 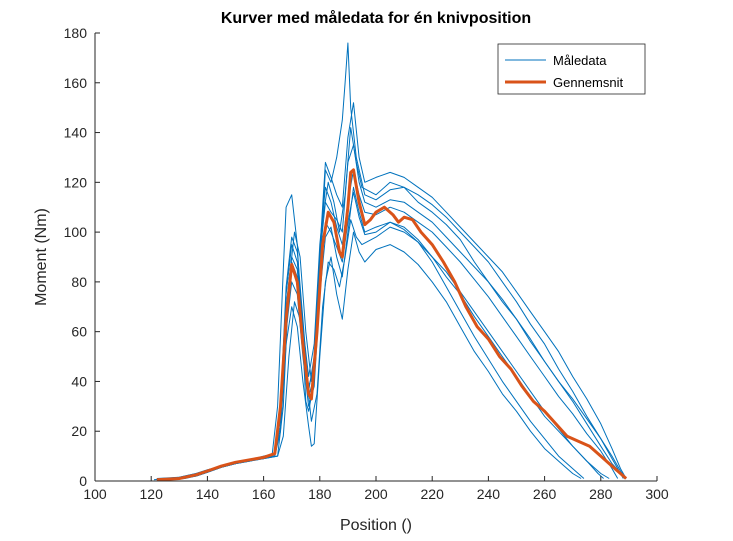 What do you see at coordinates (79, 282) in the screenshot?
I see `y-tick-label: 80` at bounding box center [79, 282].